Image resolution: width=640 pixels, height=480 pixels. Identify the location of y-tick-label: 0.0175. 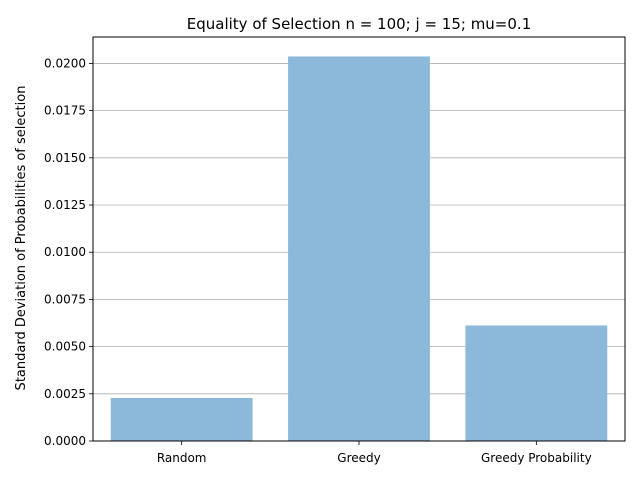
(65, 111).